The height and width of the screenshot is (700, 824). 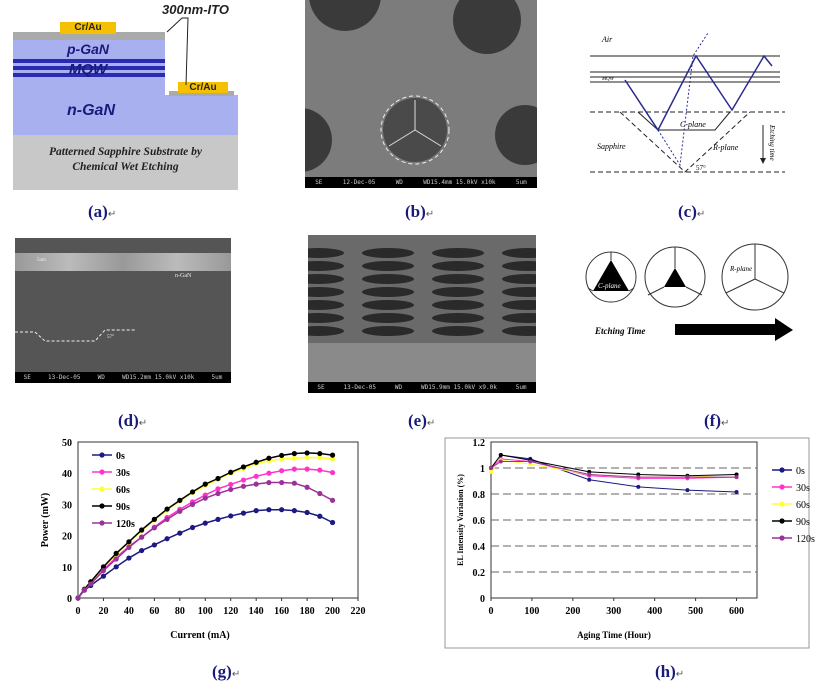 I want to click on y-tick-label: 0, so click(x=482, y=599).